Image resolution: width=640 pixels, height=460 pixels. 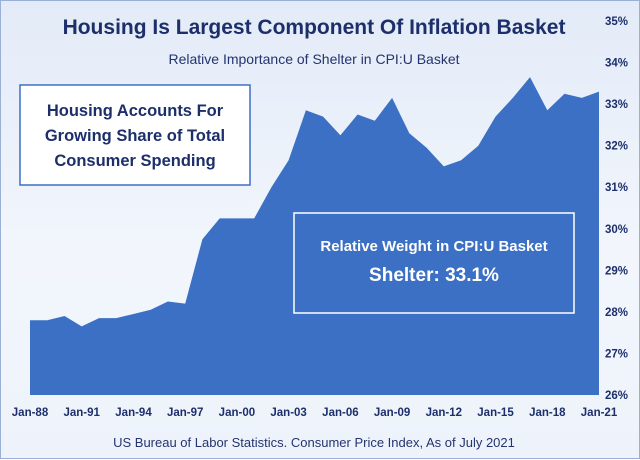 I want to click on y-tick-label: 35%, so click(x=616, y=22).